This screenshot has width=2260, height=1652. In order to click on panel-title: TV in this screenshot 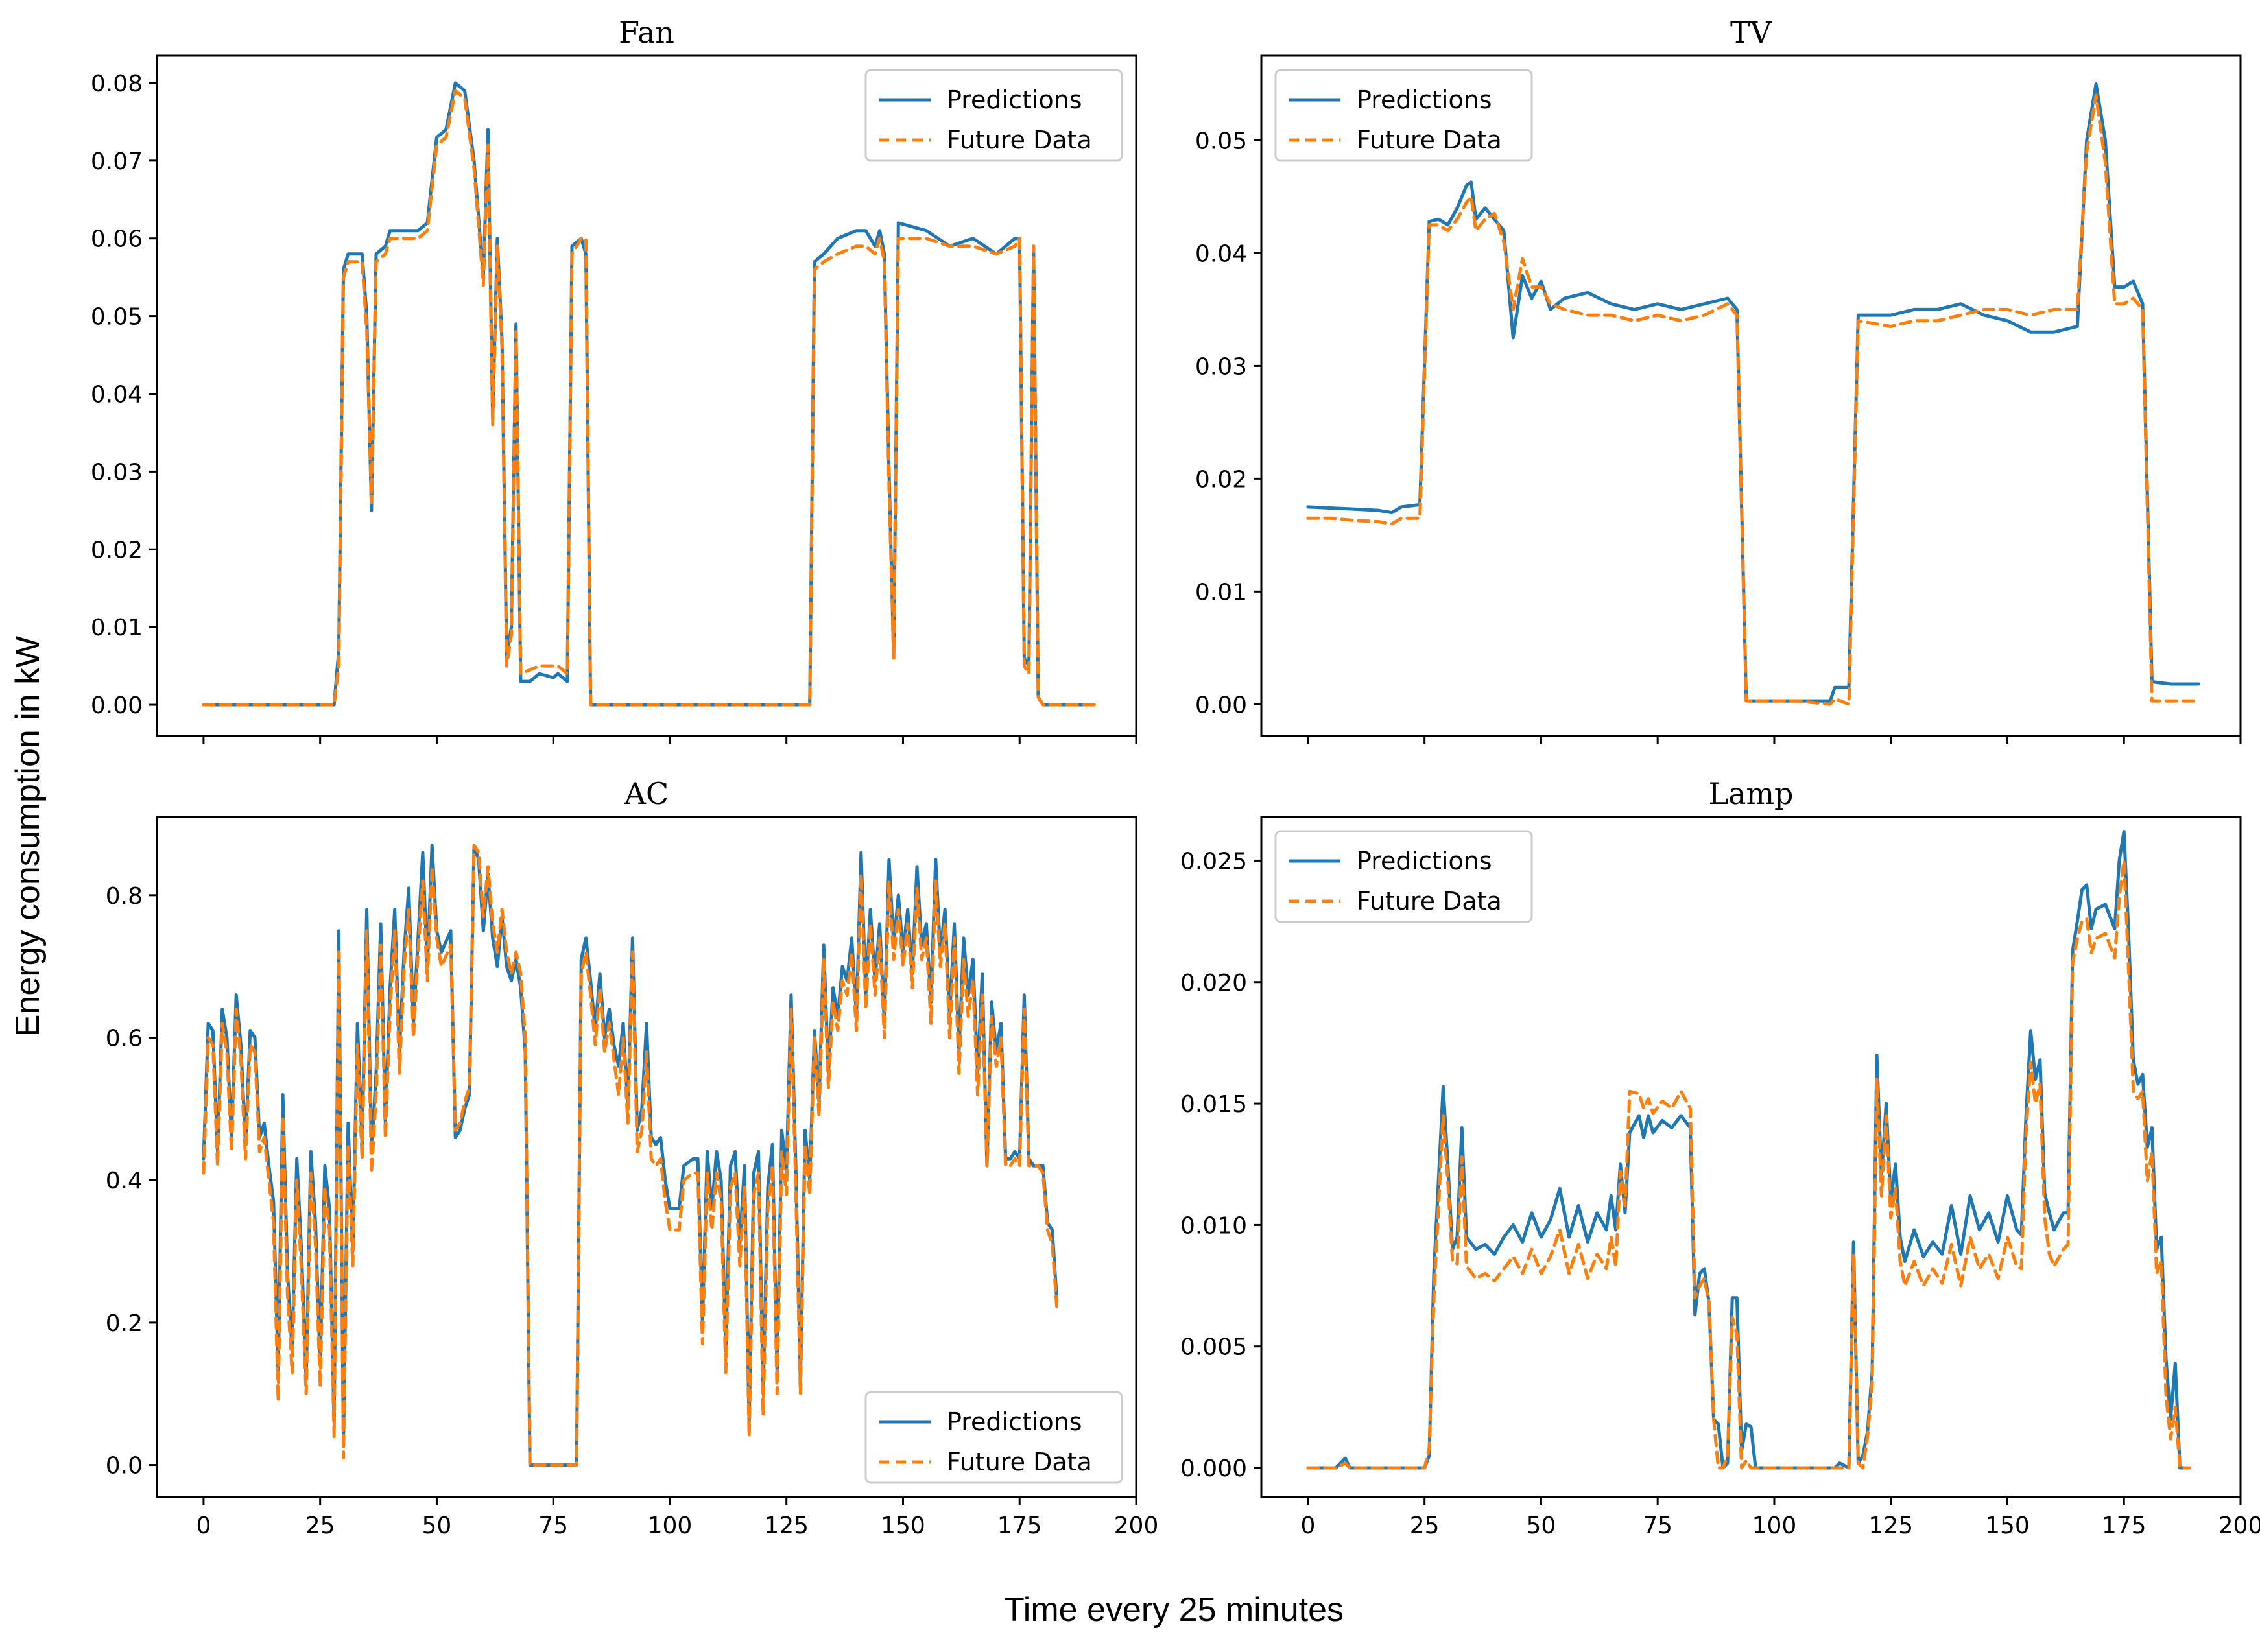, I will do `click(1751, 32)`.